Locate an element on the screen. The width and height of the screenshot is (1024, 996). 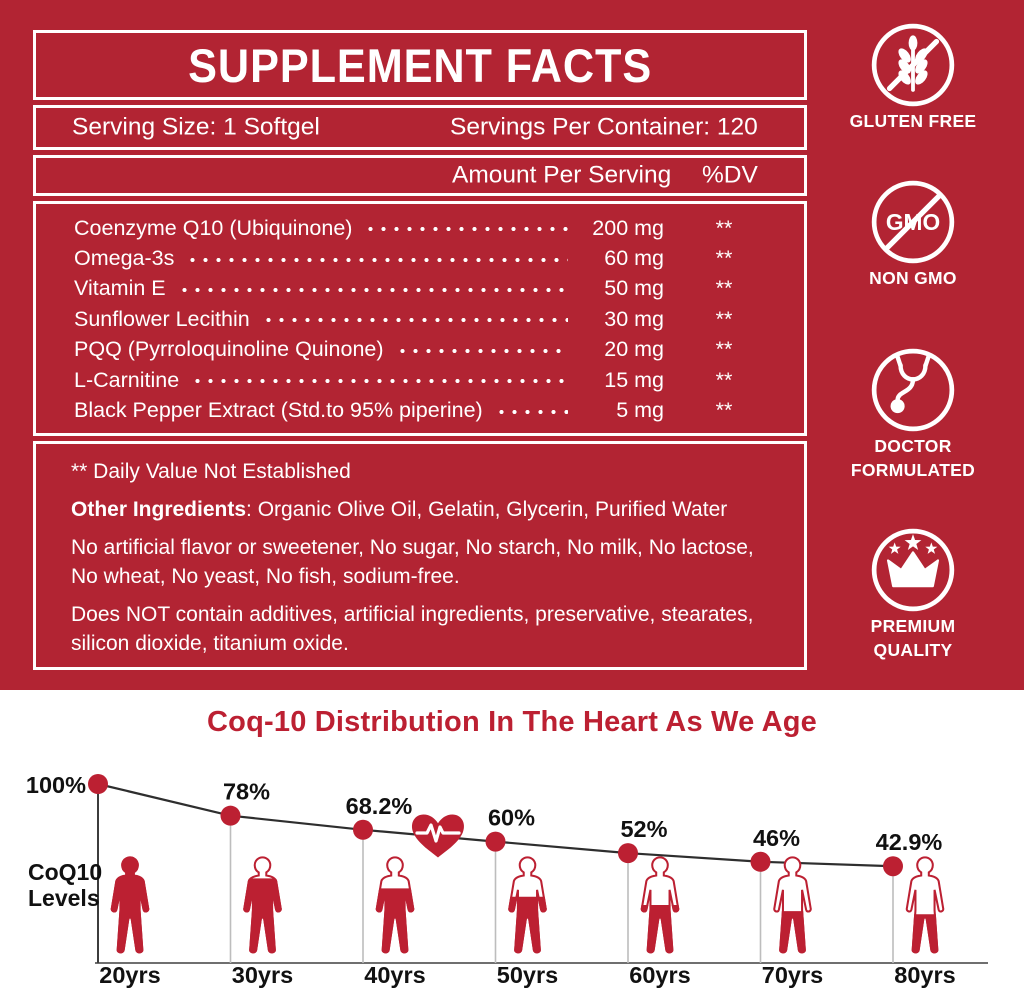
value-label: 68.2% is located at coordinates (379, 806).